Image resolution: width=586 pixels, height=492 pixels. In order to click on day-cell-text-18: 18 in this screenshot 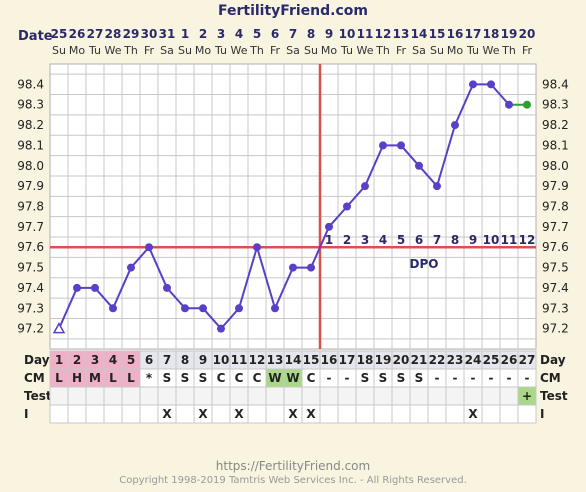, I will do `click(365, 360)`.